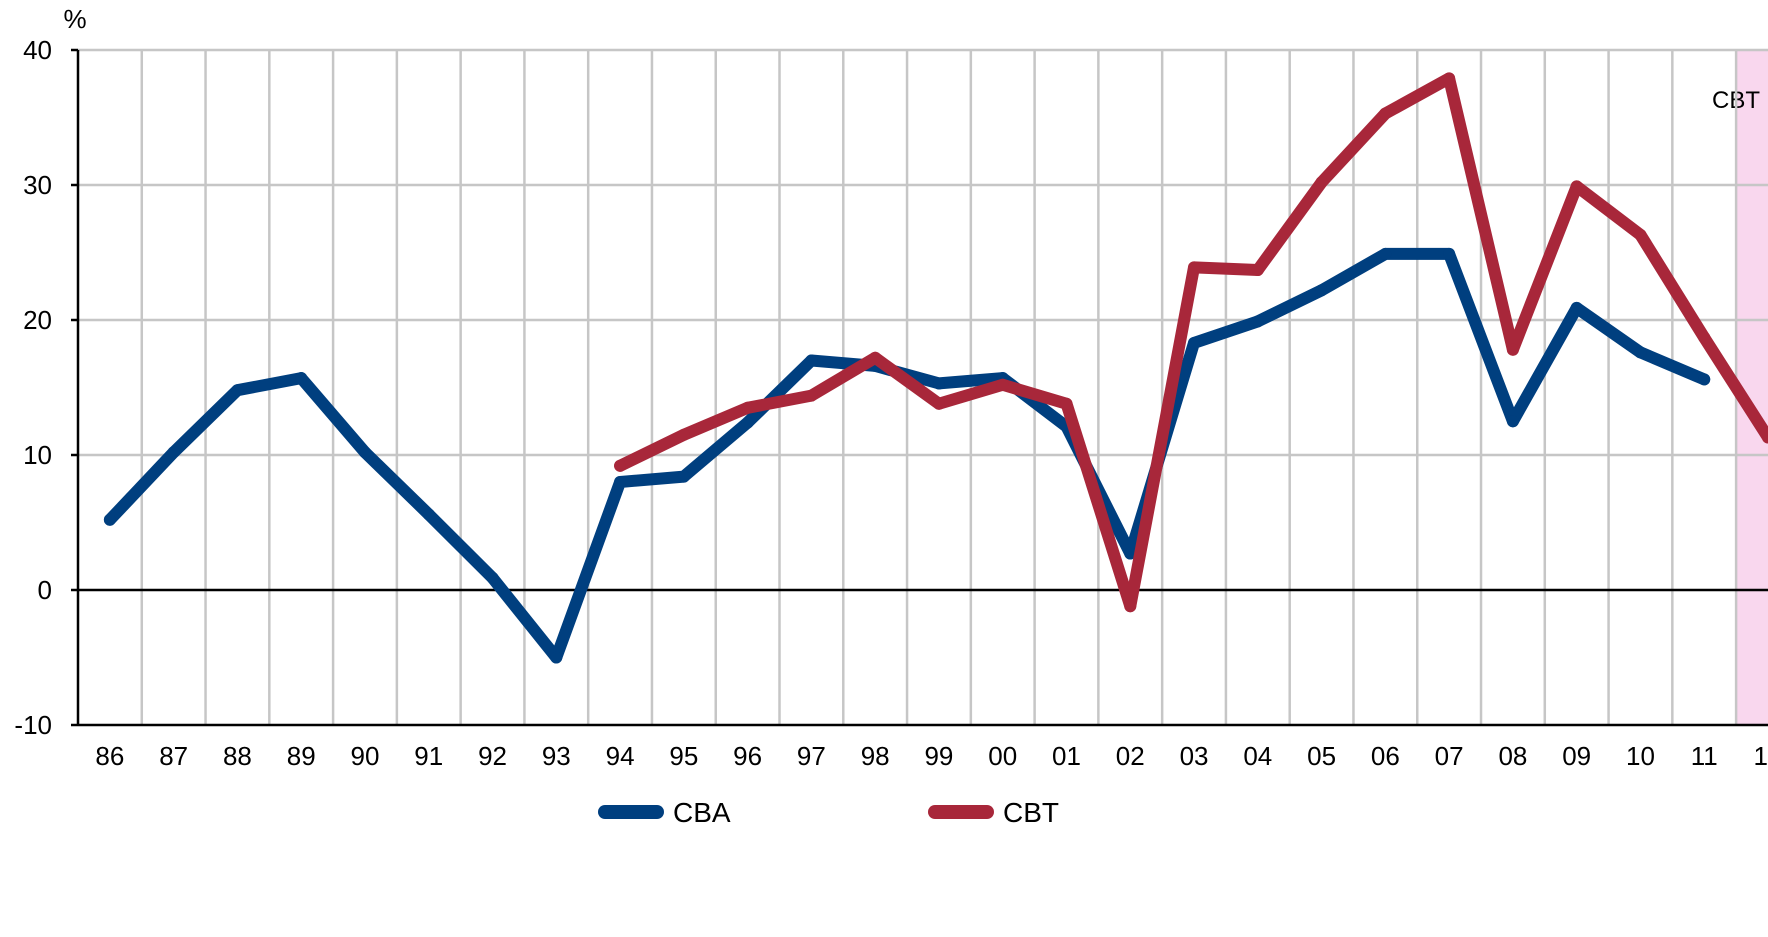 The height and width of the screenshot is (937, 1768). Describe the element at coordinates (1194, 756) in the screenshot. I see `x-tick-label: 03` at that location.